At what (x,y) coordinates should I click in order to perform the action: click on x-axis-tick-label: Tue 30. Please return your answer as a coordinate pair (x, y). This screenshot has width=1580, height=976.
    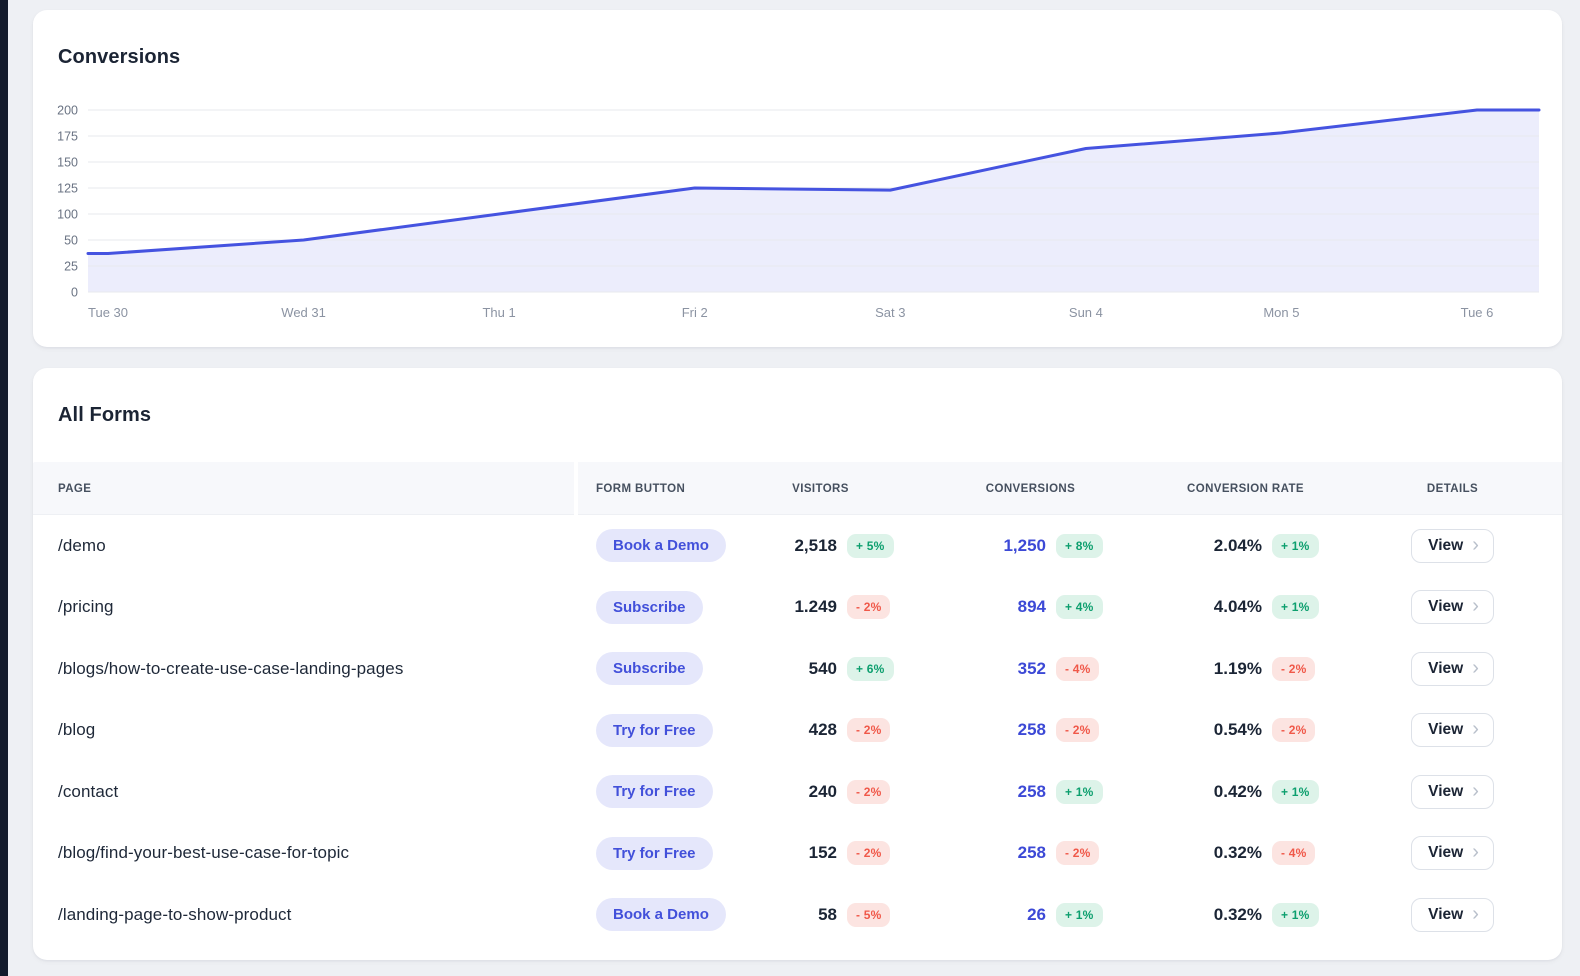
    Looking at the image, I should click on (108, 312).